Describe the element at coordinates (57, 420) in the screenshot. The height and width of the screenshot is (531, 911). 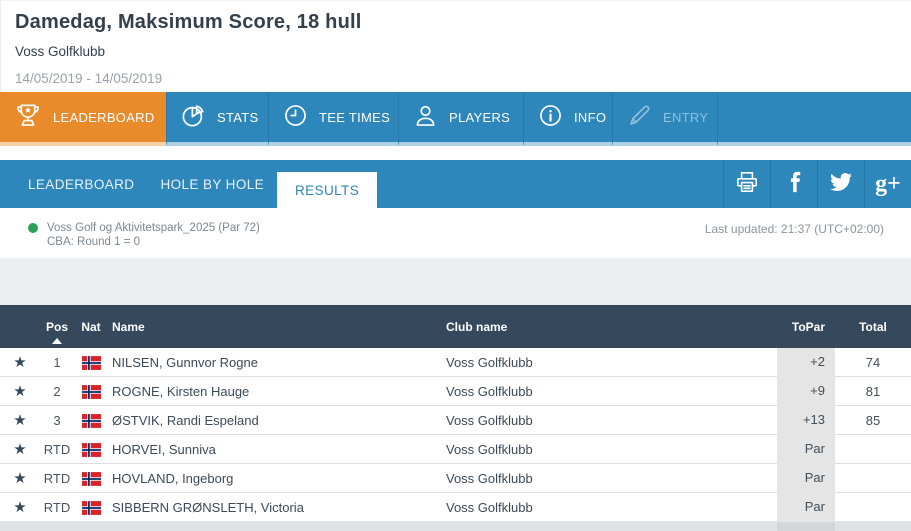
I see `position-cell: 3` at that location.